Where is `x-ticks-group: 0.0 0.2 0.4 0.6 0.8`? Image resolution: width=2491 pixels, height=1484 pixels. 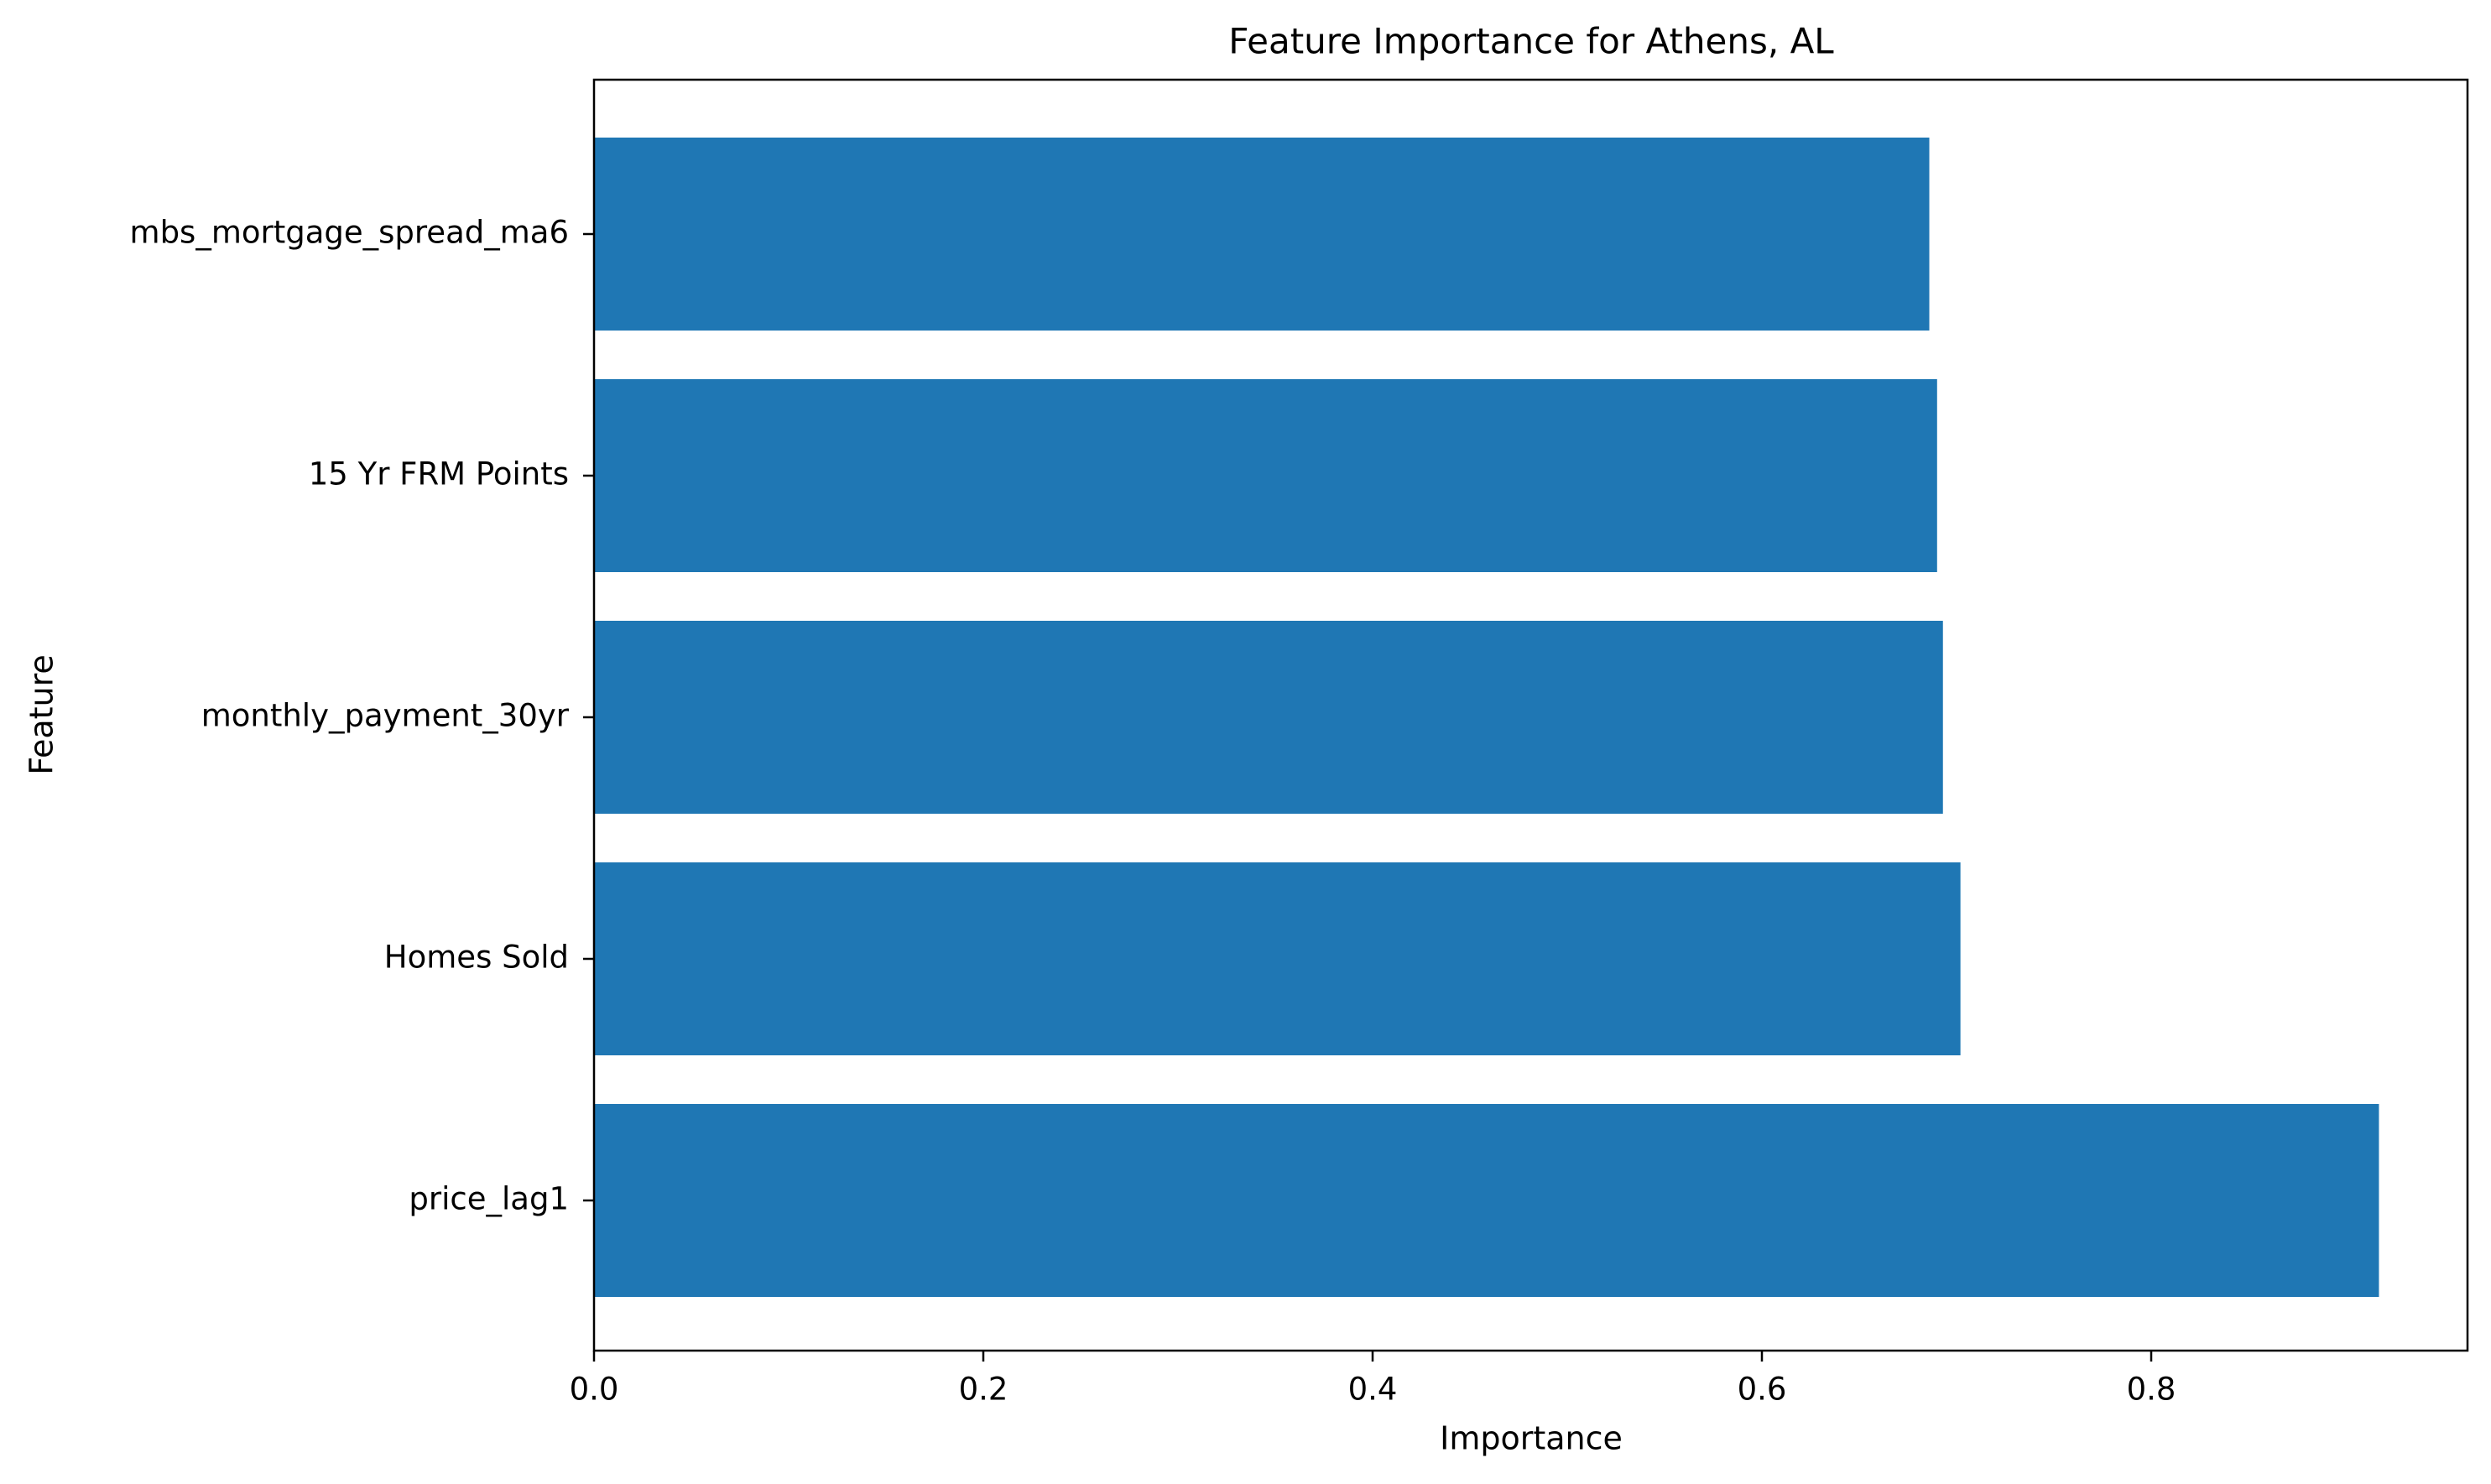 x-ticks-group: 0.0 0.2 0.4 0.6 0.8 is located at coordinates (1373, 1379).